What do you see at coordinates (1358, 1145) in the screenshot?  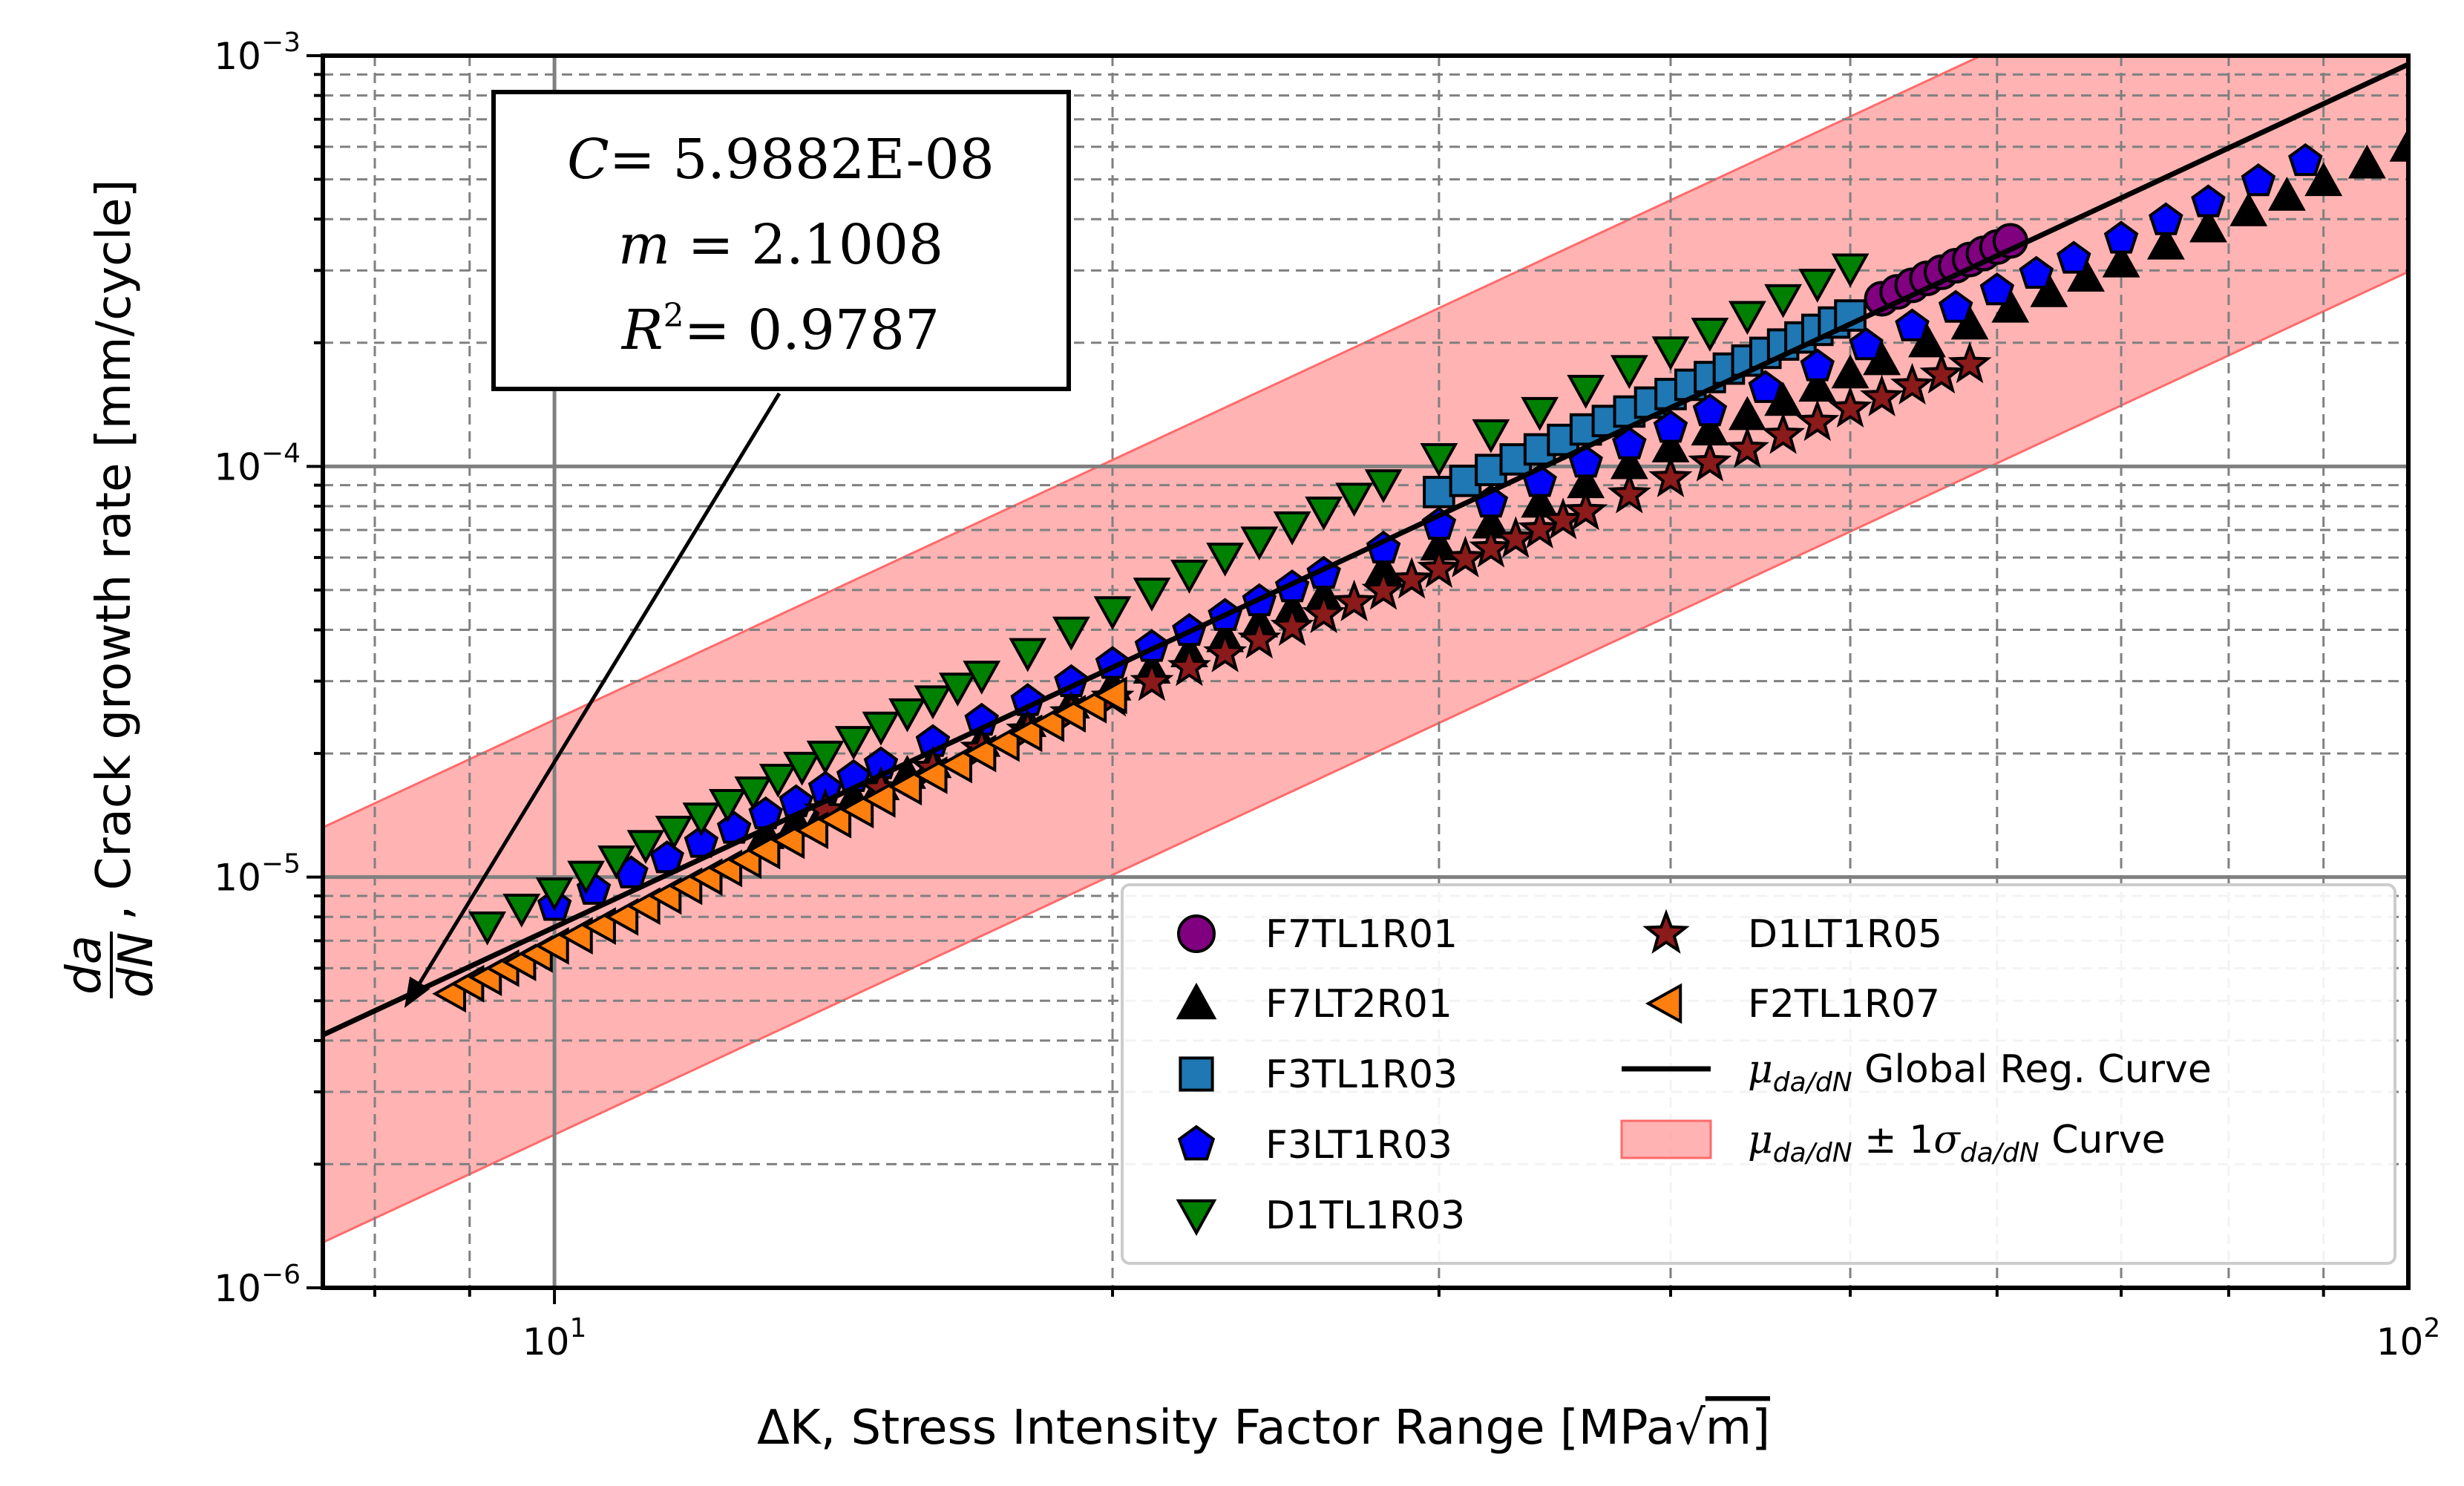 I see `legend-label: F3LT1R03` at bounding box center [1358, 1145].